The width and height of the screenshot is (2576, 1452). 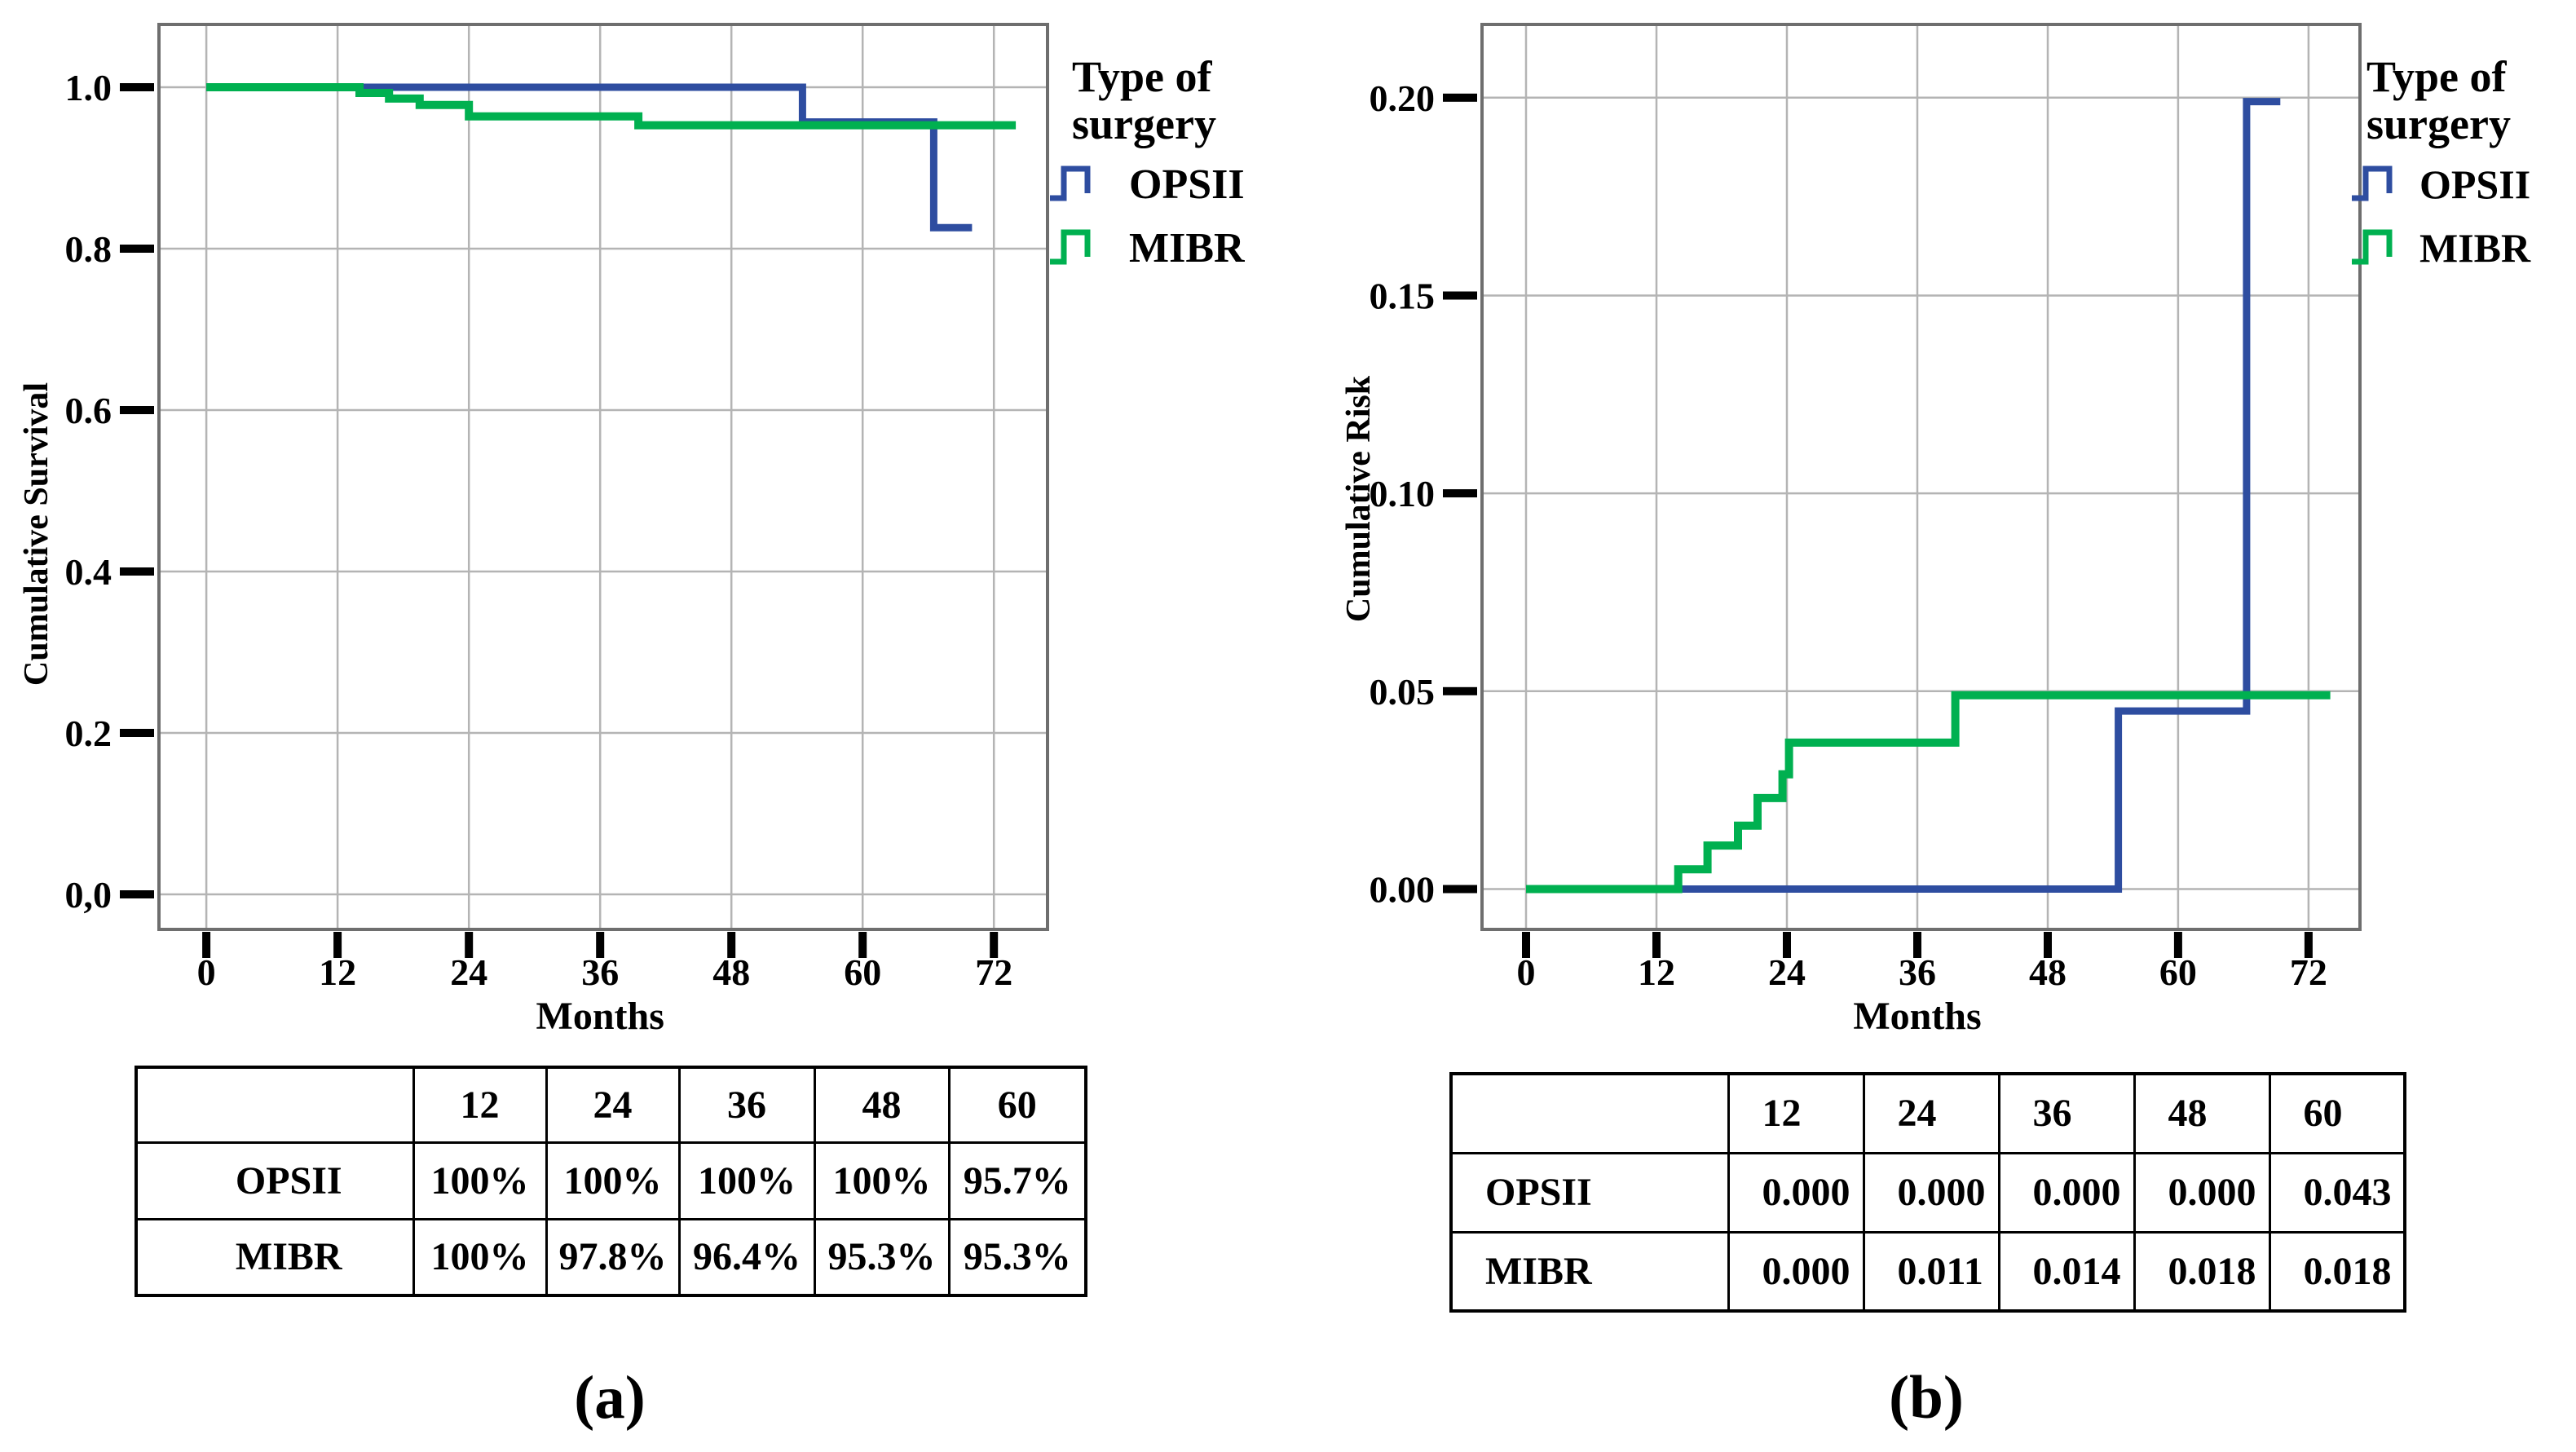 I want to click on y-tick-label: 0.2, so click(x=88, y=733).